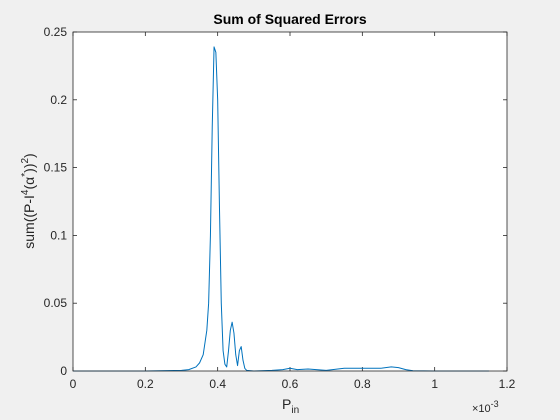  What do you see at coordinates (507, 384) in the screenshot?
I see `x-tick-label: 1.2` at bounding box center [507, 384].